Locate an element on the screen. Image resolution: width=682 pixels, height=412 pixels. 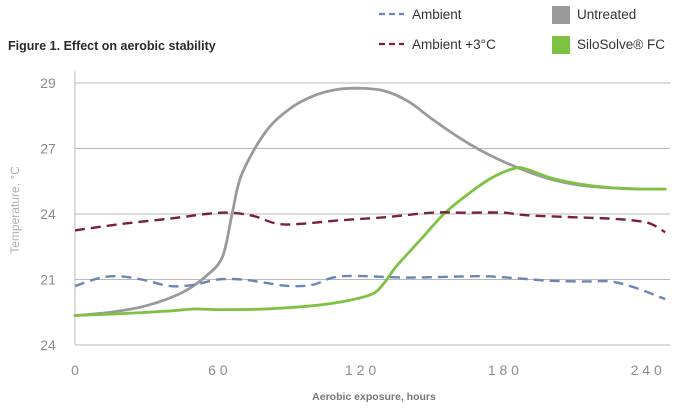
x-tick-label: 0 is located at coordinates (75, 370).